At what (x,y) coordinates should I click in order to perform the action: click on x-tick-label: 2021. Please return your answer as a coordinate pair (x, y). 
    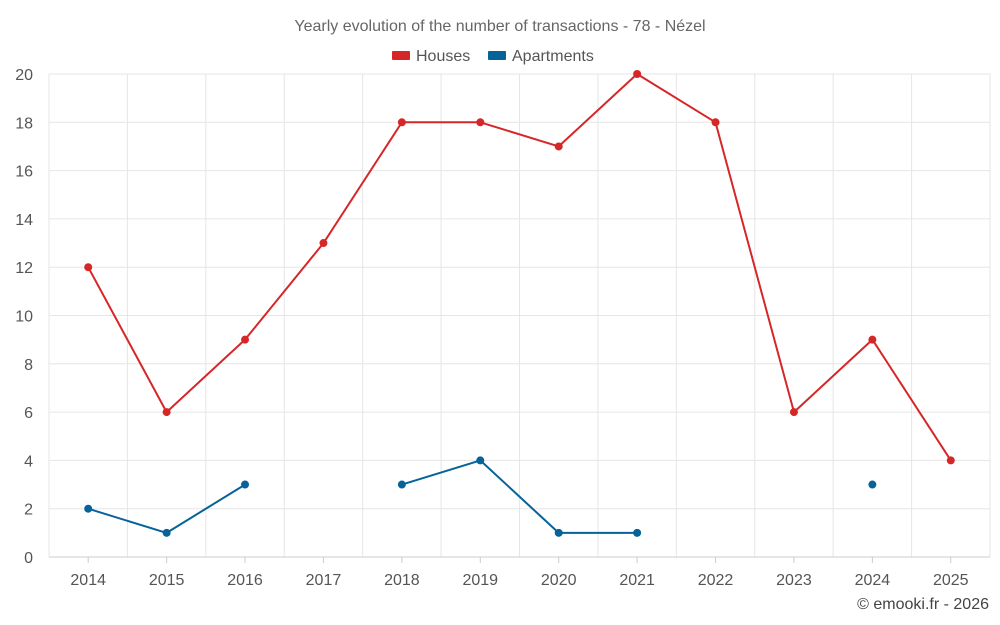
    Looking at the image, I should click on (637, 580).